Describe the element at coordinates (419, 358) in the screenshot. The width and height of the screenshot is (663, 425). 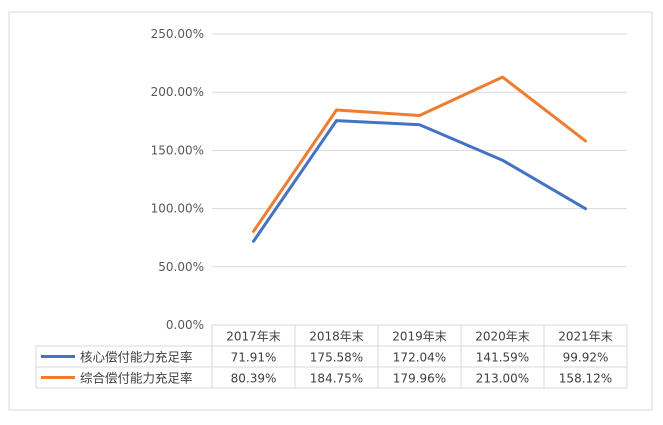
I see `data-table-value: 172.04%` at that location.